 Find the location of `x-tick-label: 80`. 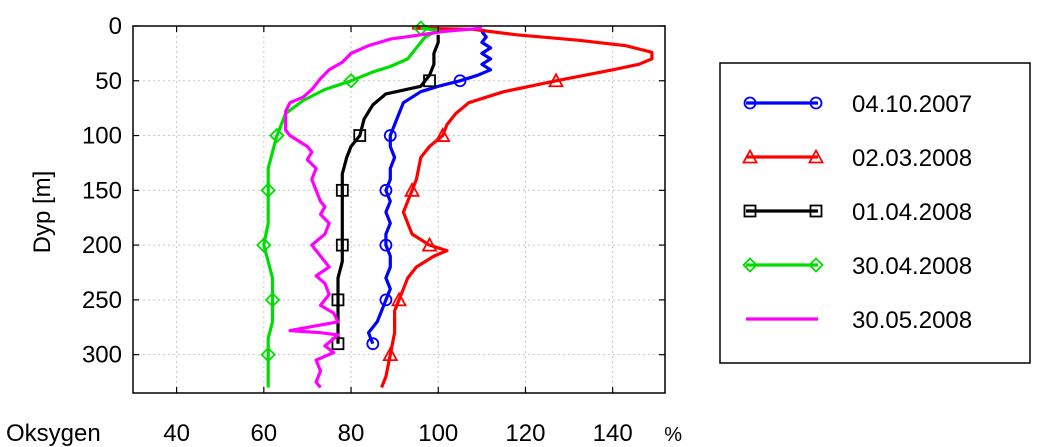

x-tick-label: 80 is located at coordinates (351, 433).